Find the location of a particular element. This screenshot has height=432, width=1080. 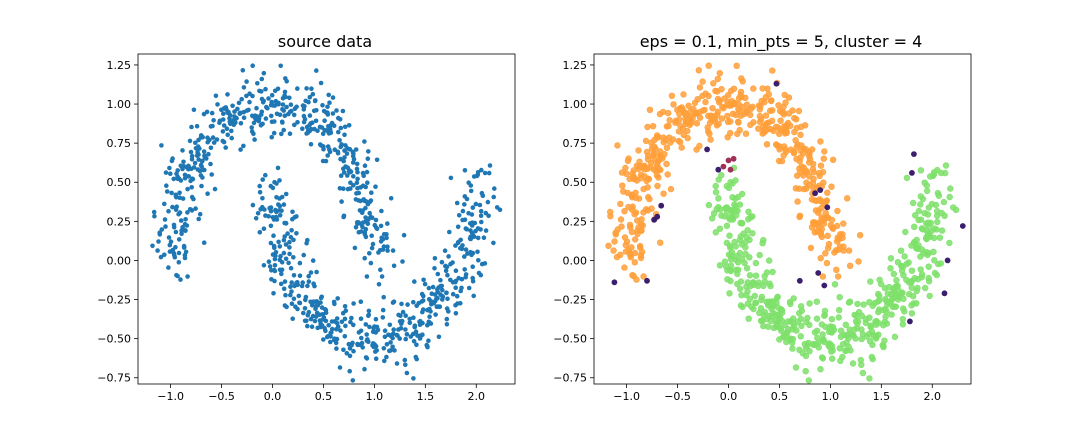

x-tick-label: −1.0 is located at coordinates (626, 396).